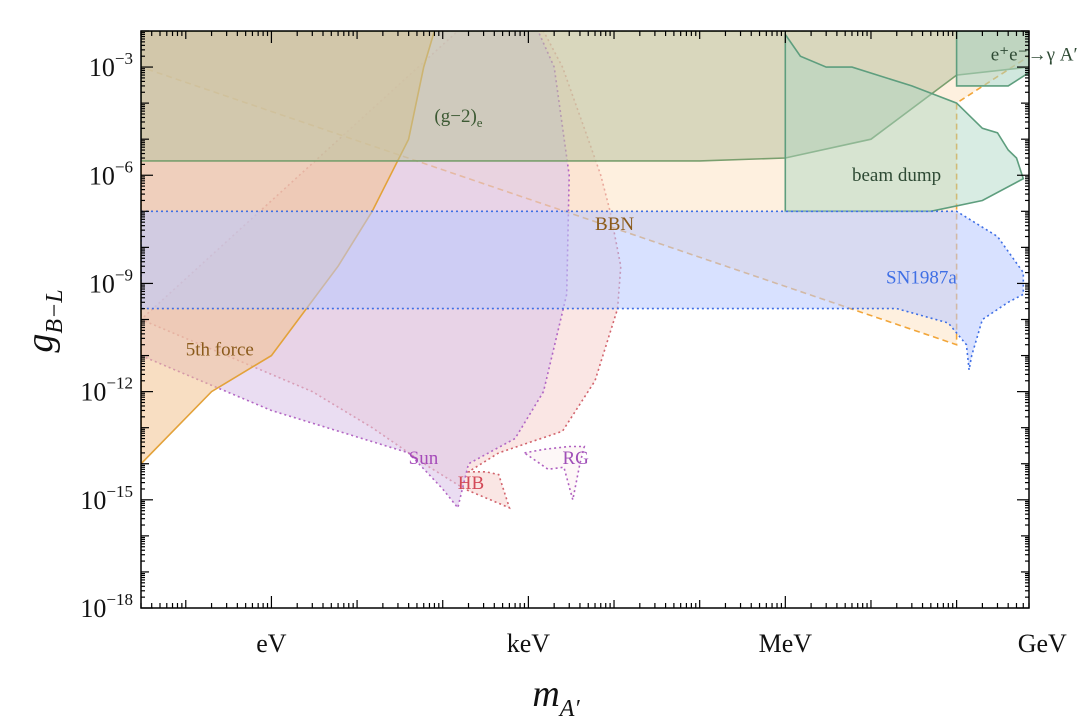  What do you see at coordinates (896, 175) in the screenshot?
I see `label-beam-dump: beam dump` at bounding box center [896, 175].